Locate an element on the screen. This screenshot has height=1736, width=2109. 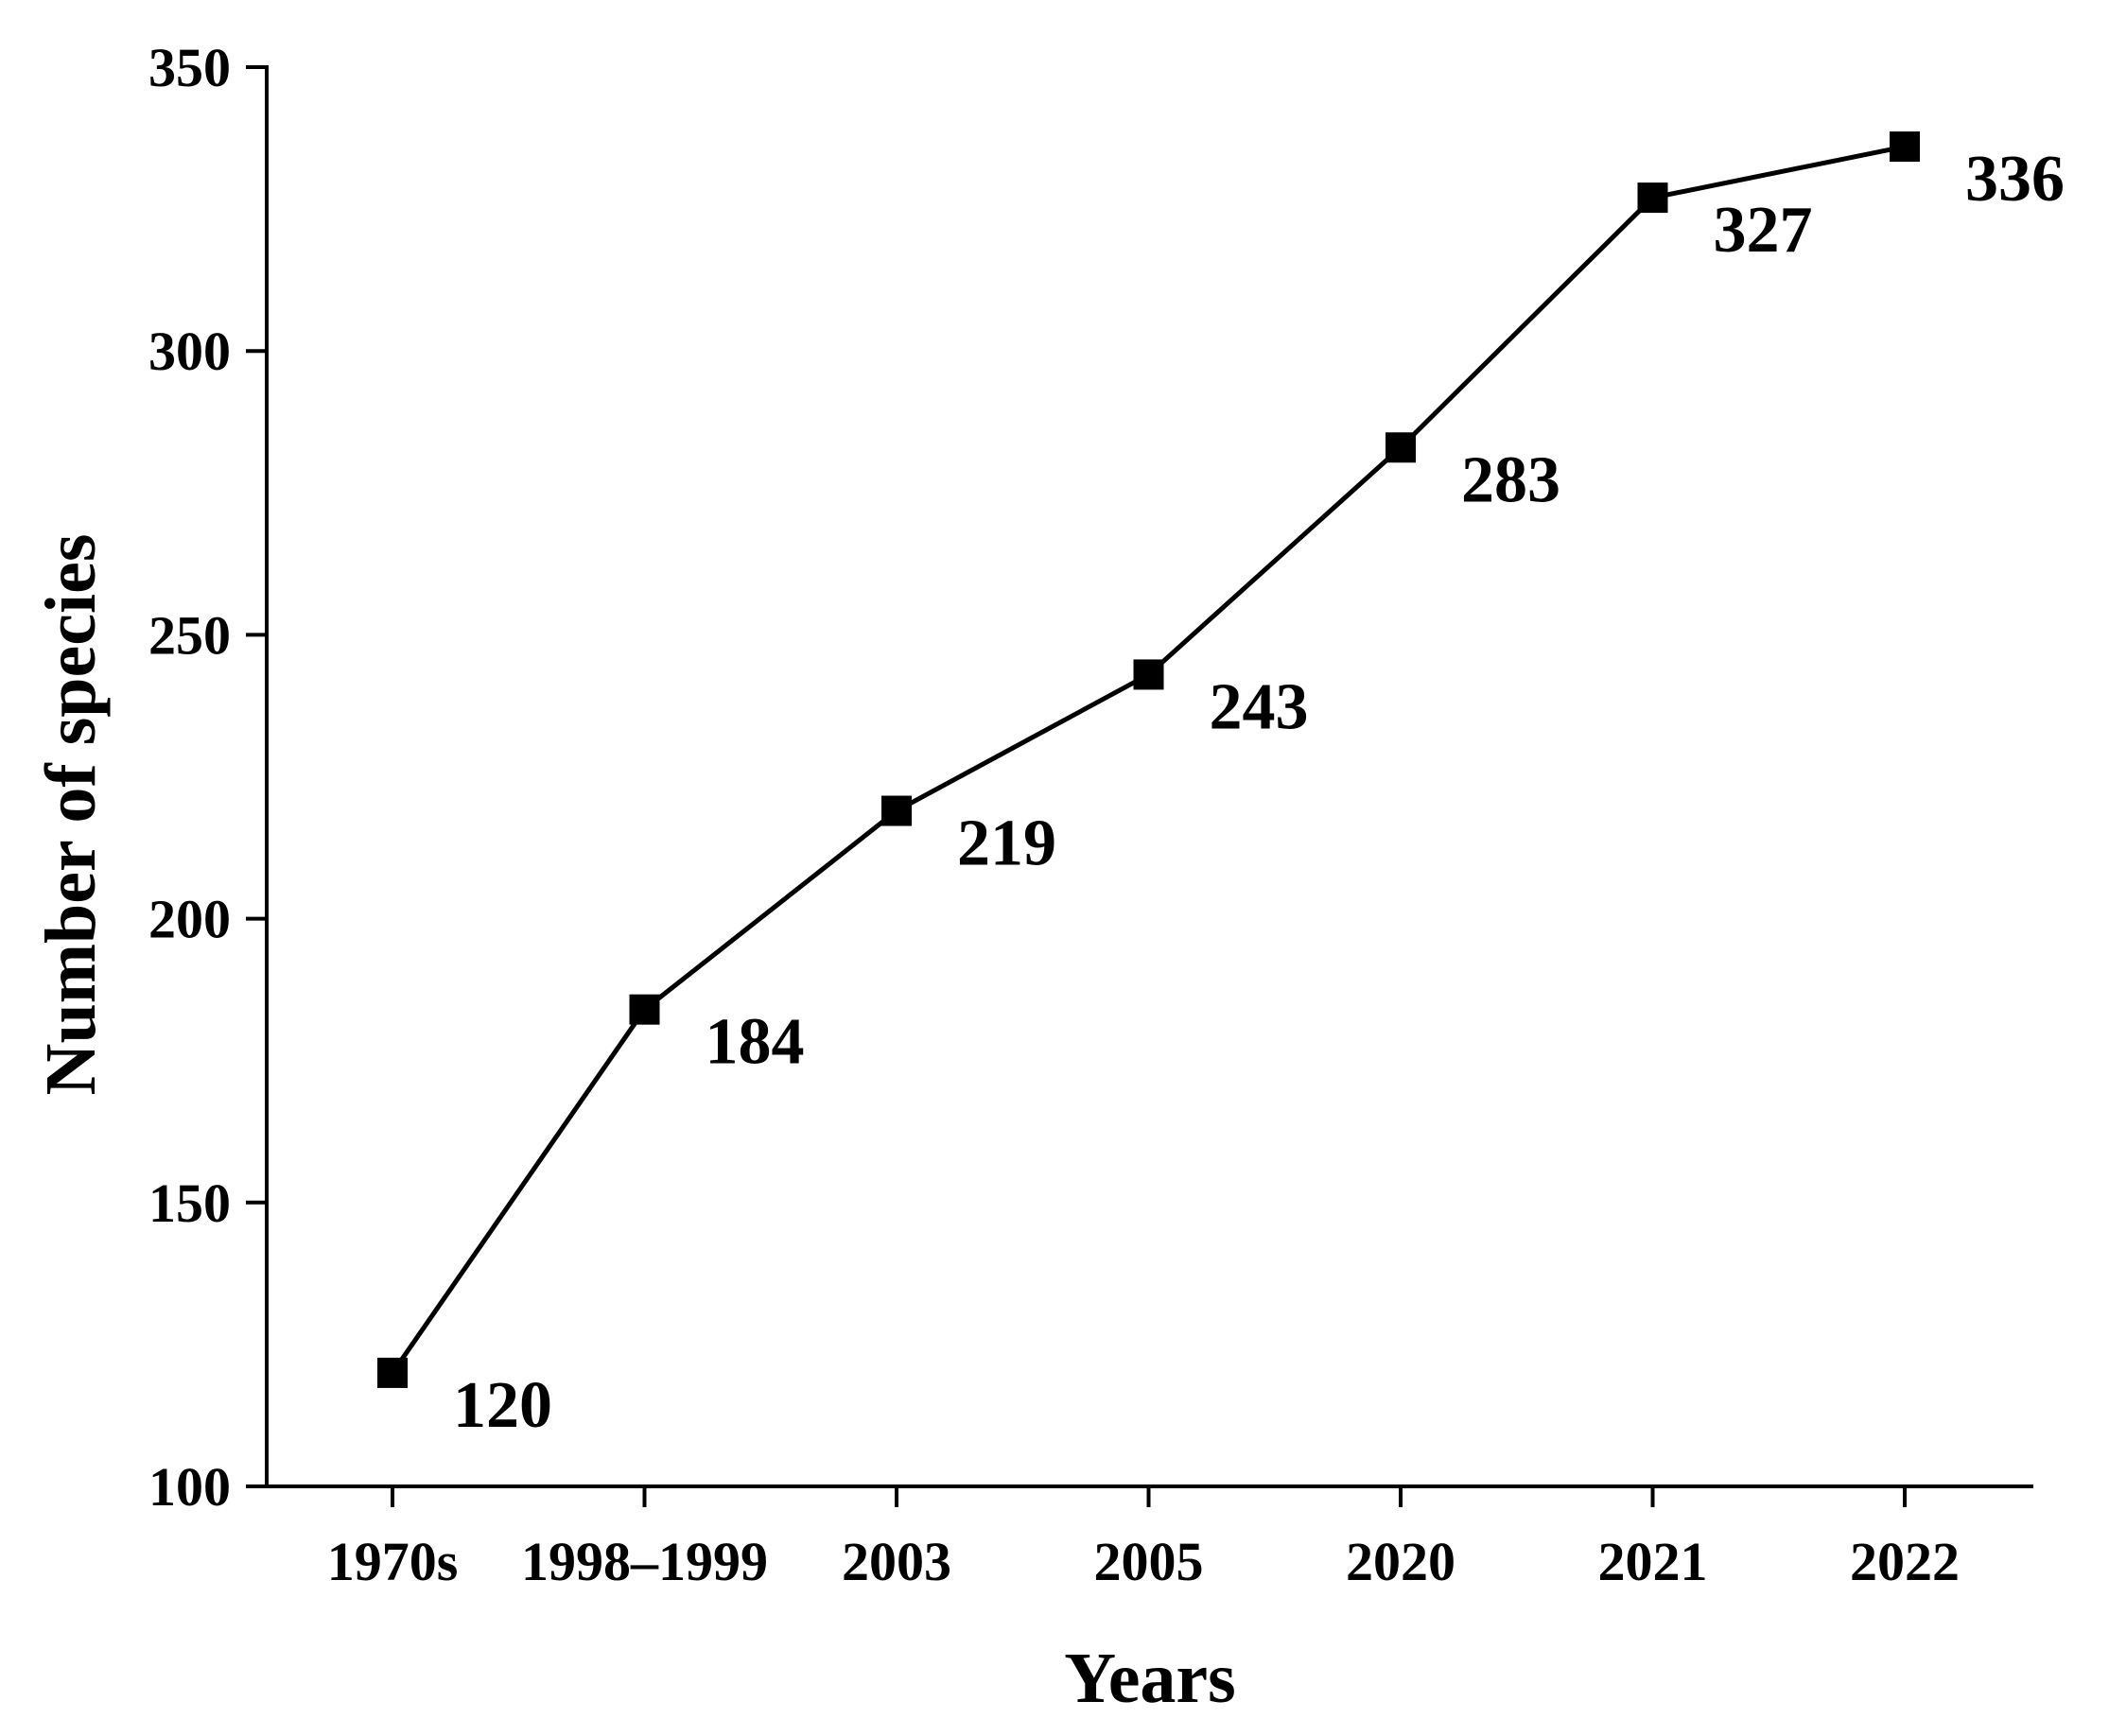
data-label: 327 is located at coordinates (1763, 230).